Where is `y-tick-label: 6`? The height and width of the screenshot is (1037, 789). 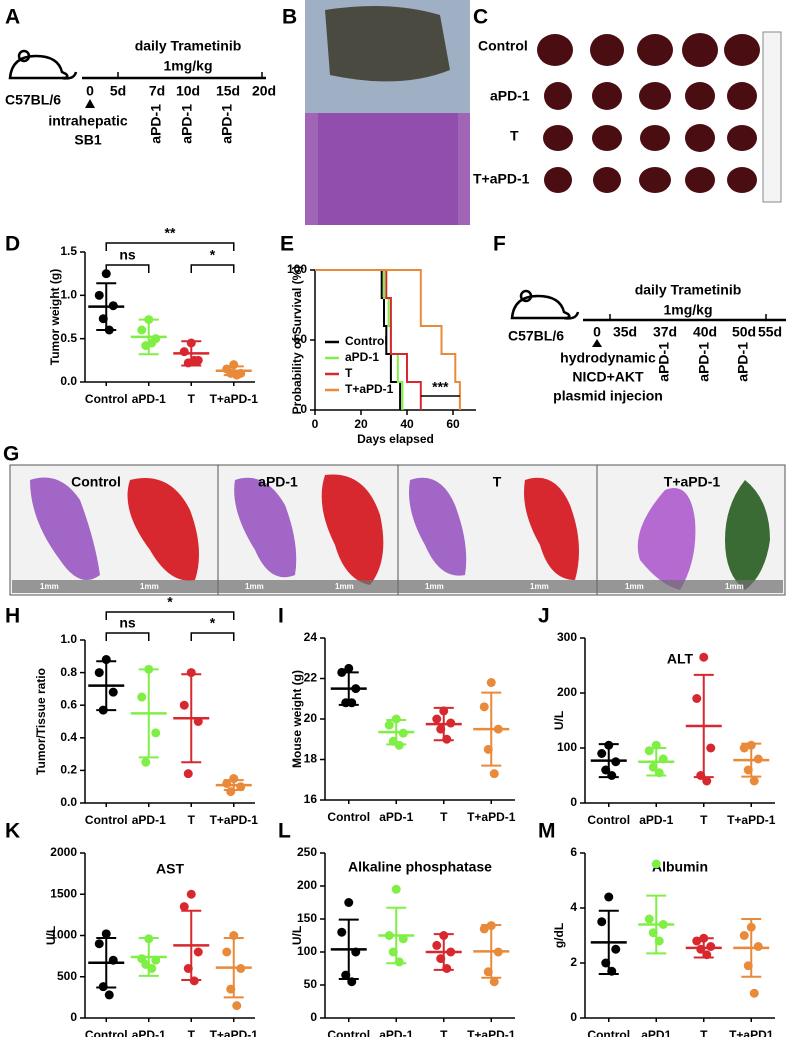
y-tick-label: 6 is located at coordinates (573, 852).